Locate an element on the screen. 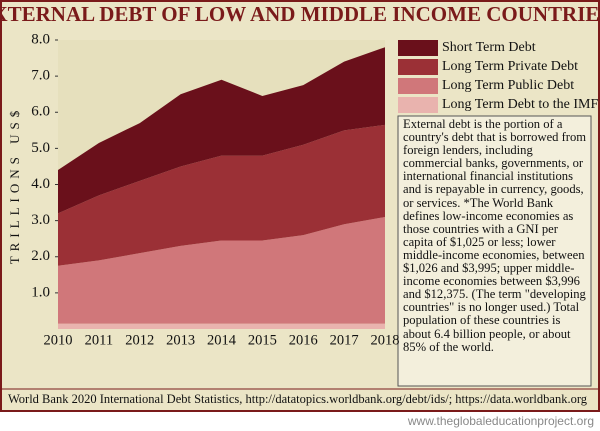 This screenshot has height=431, width=600. y-tick-label: 4.0 is located at coordinates (40, 184).